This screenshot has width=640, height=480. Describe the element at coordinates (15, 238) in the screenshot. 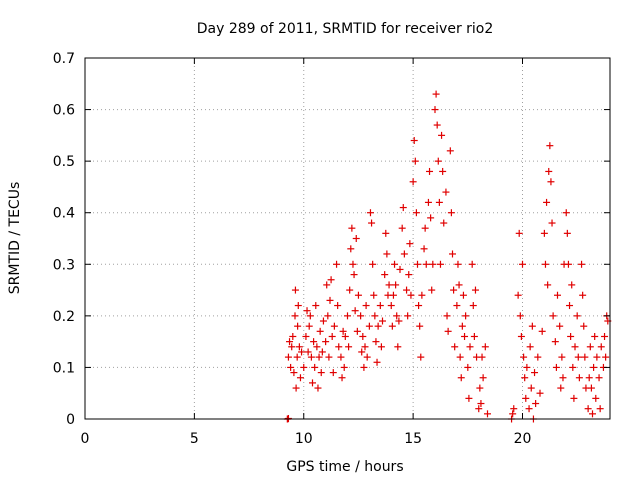

I see `y-axis-label: SRMTID / TECUs` at that location.